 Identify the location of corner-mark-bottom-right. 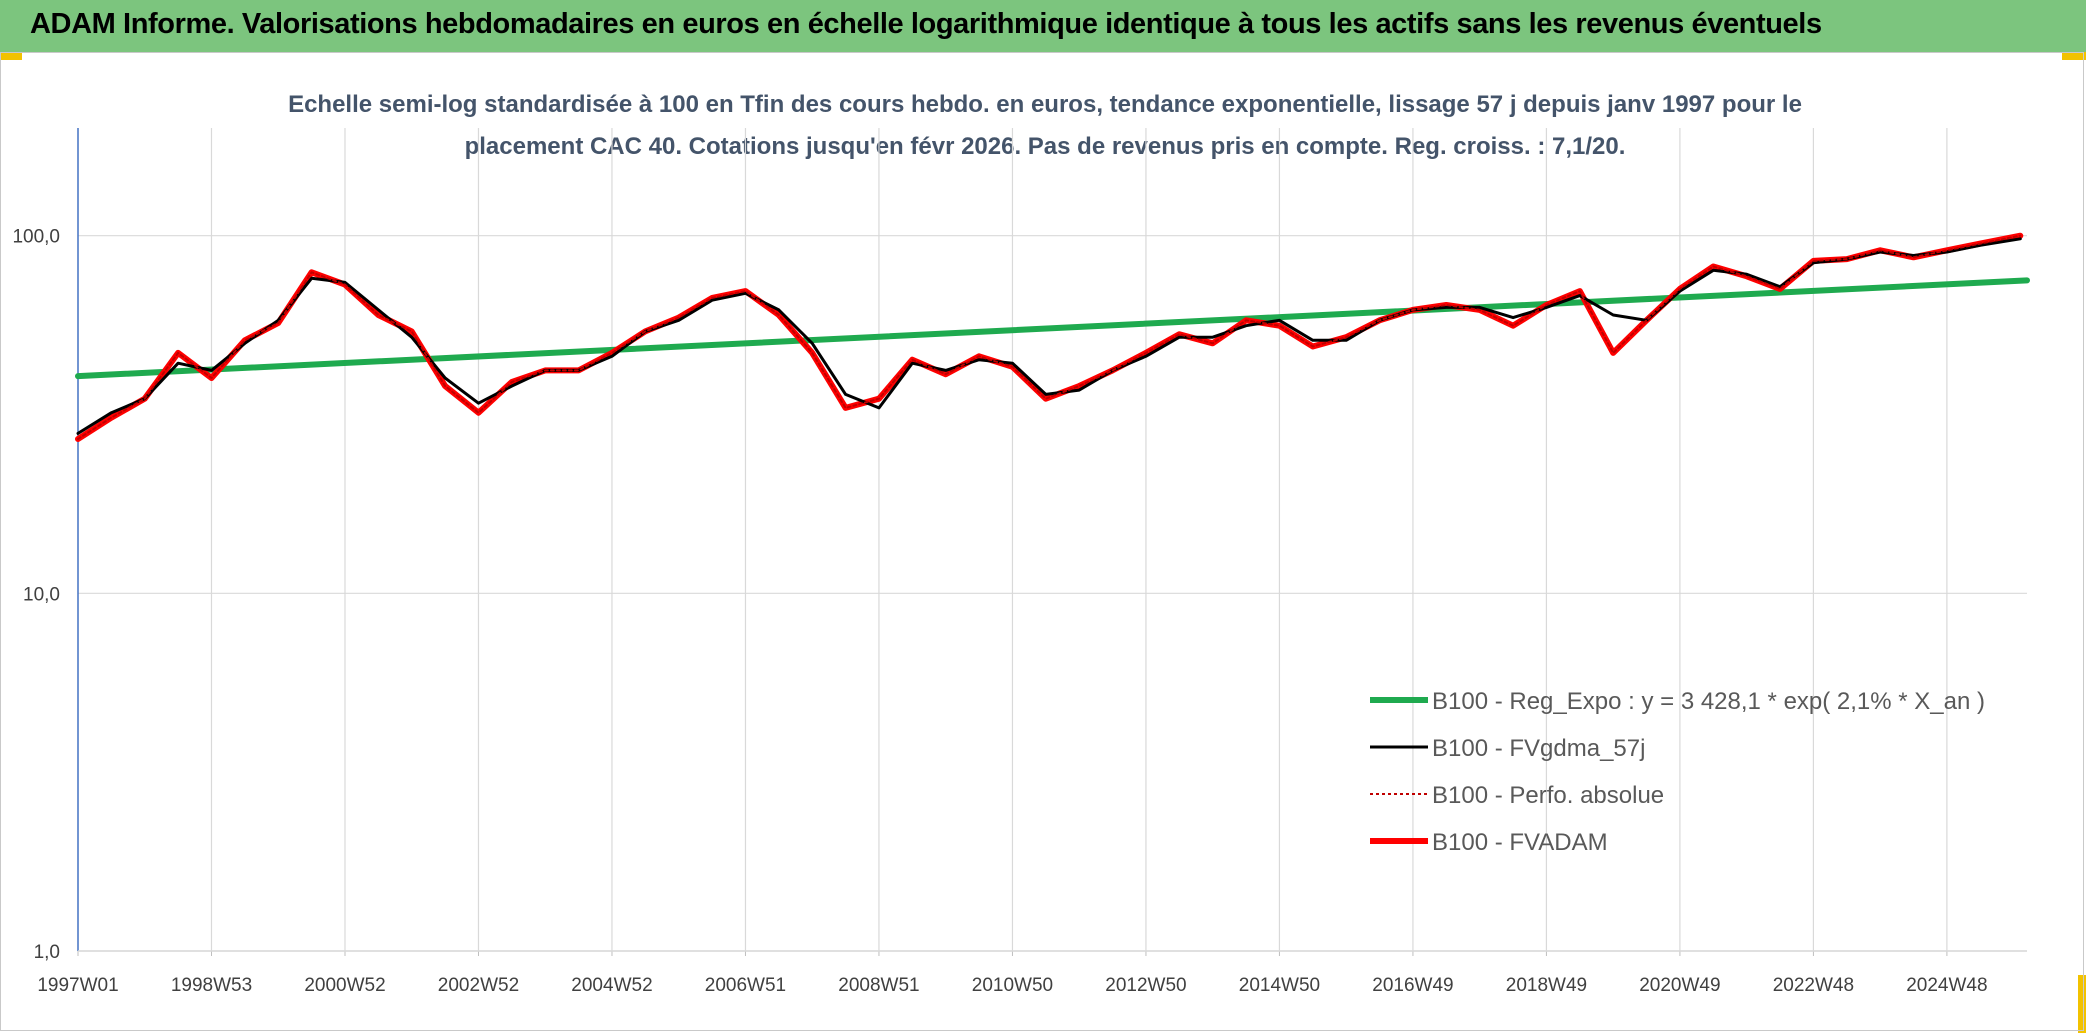
(2082, 1004).